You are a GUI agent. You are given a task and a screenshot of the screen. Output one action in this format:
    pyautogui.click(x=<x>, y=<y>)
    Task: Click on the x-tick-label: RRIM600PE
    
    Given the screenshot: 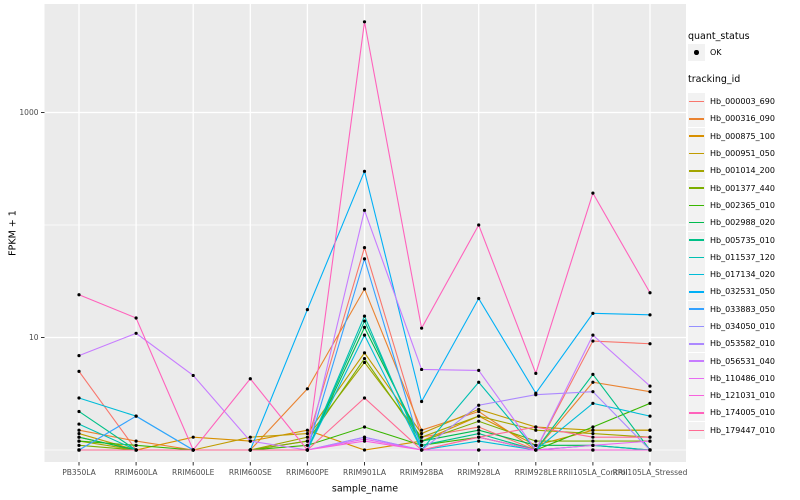 What is the action you would take?
    pyautogui.click(x=307, y=472)
    